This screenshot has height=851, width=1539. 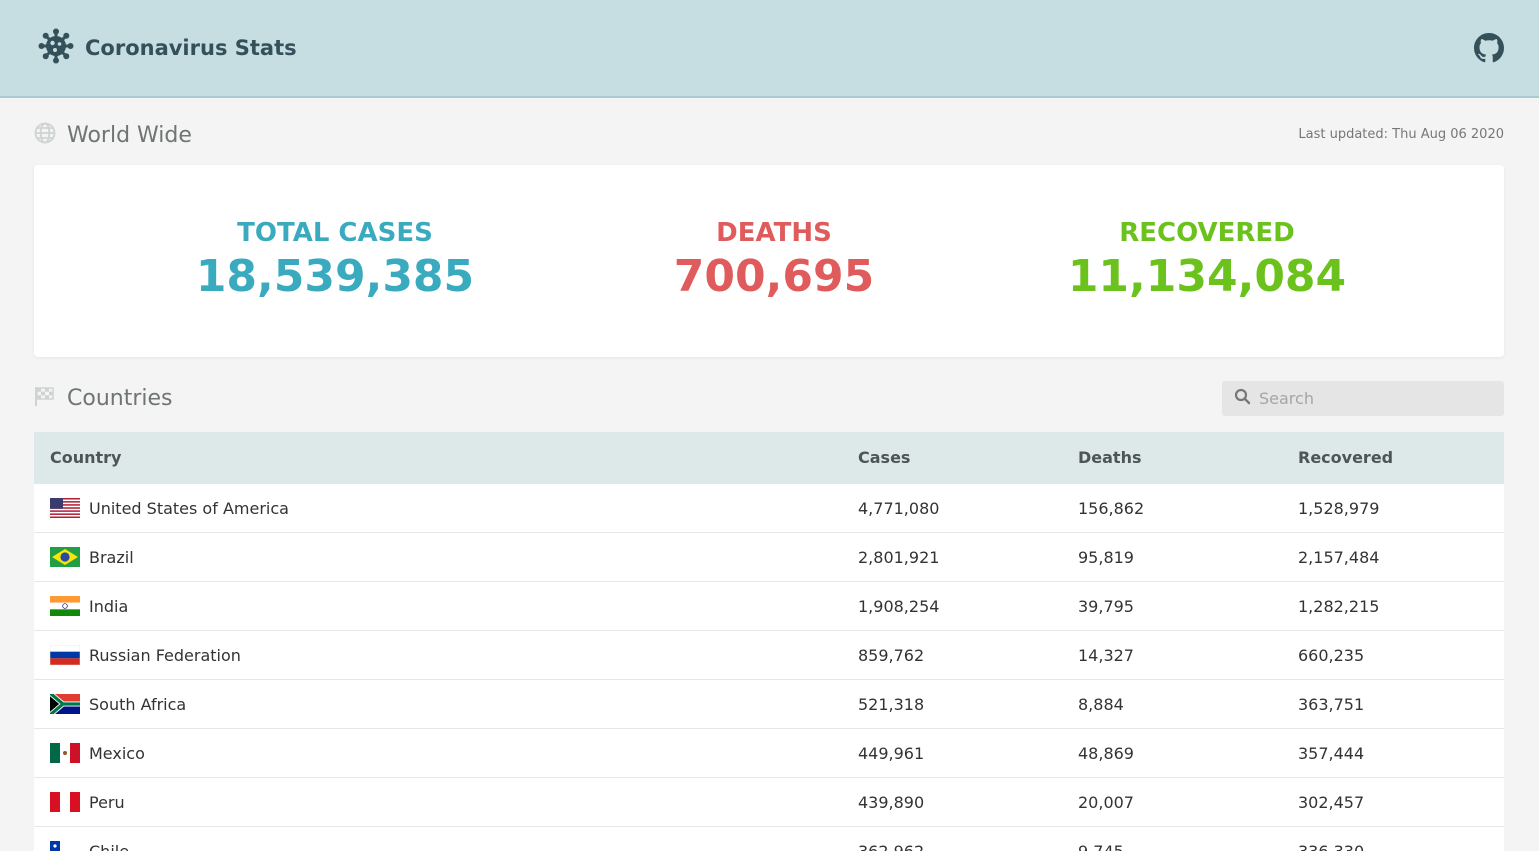 I want to click on deaths-cell: 14,327, so click(x=1106, y=655).